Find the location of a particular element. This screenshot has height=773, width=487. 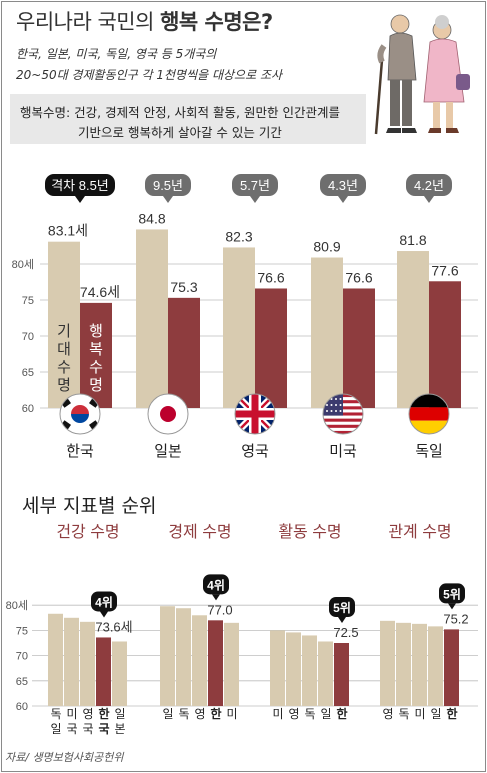

highlight-value-label: 72.5 is located at coordinates (345, 632).